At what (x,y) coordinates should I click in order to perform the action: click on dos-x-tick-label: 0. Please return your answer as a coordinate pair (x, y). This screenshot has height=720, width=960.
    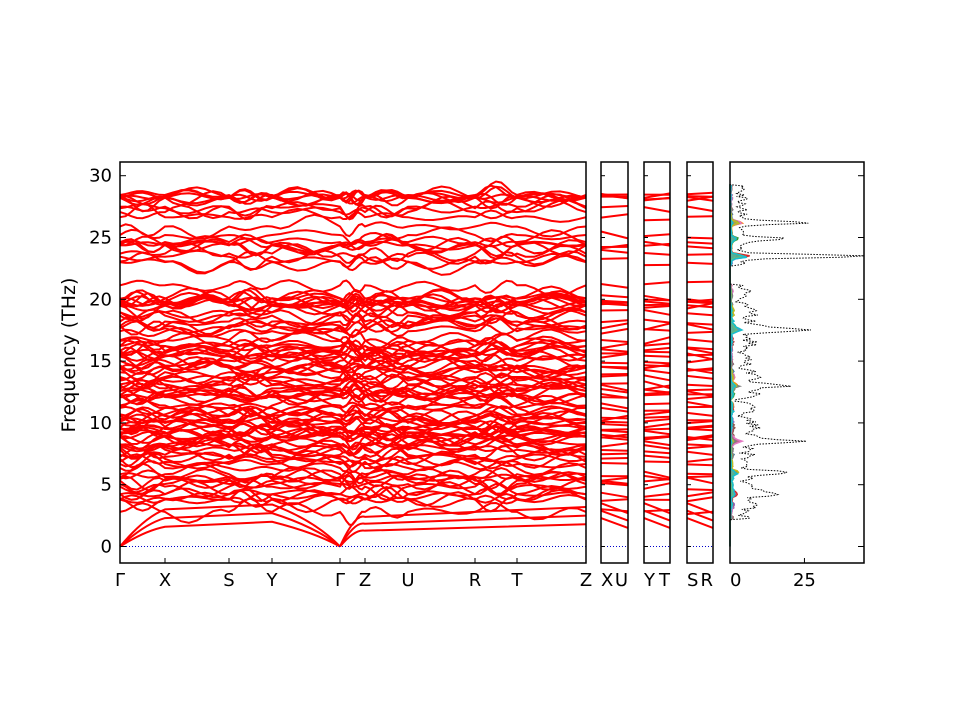
    Looking at the image, I should click on (735, 580).